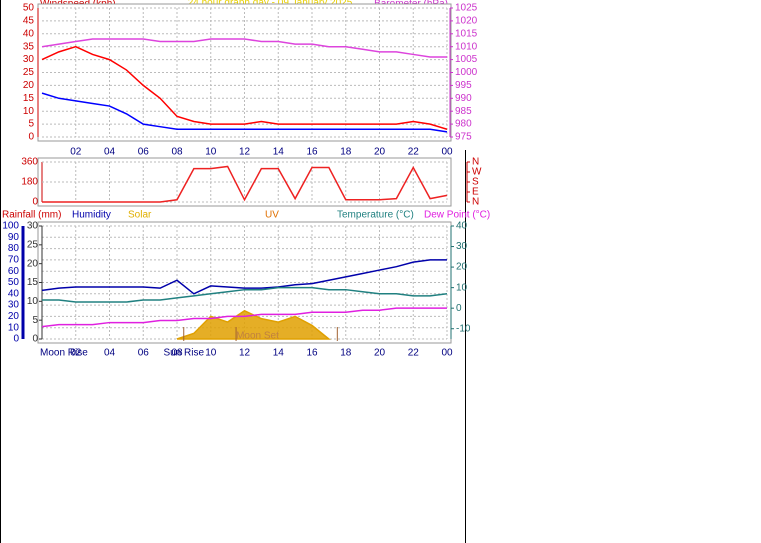 The width and height of the screenshot is (761, 543). What do you see at coordinates (463, 328) in the screenshot?
I see `y2-tick-label: -10` at bounding box center [463, 328].